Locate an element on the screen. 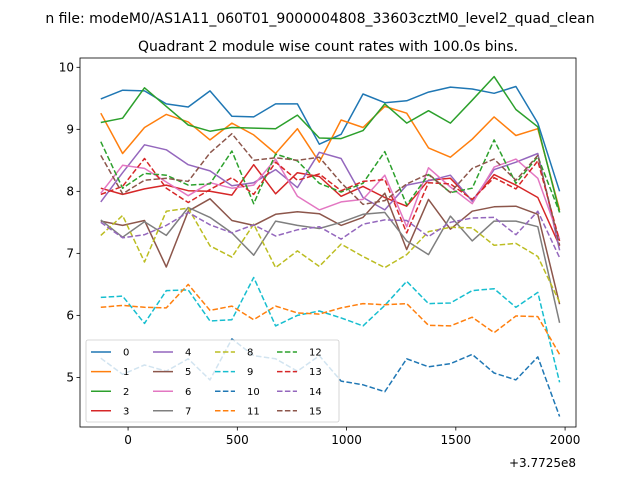  legend-label-1: 1 is located at coordinates (126, 372).